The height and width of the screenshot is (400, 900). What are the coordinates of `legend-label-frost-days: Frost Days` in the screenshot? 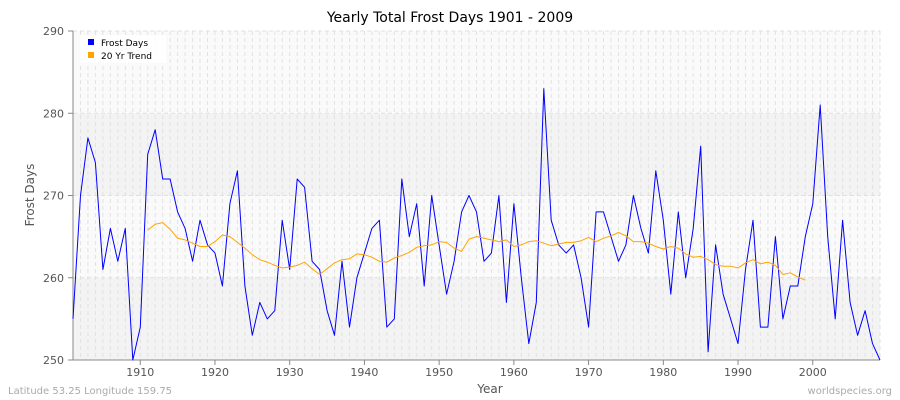 It's located at (124, 44).